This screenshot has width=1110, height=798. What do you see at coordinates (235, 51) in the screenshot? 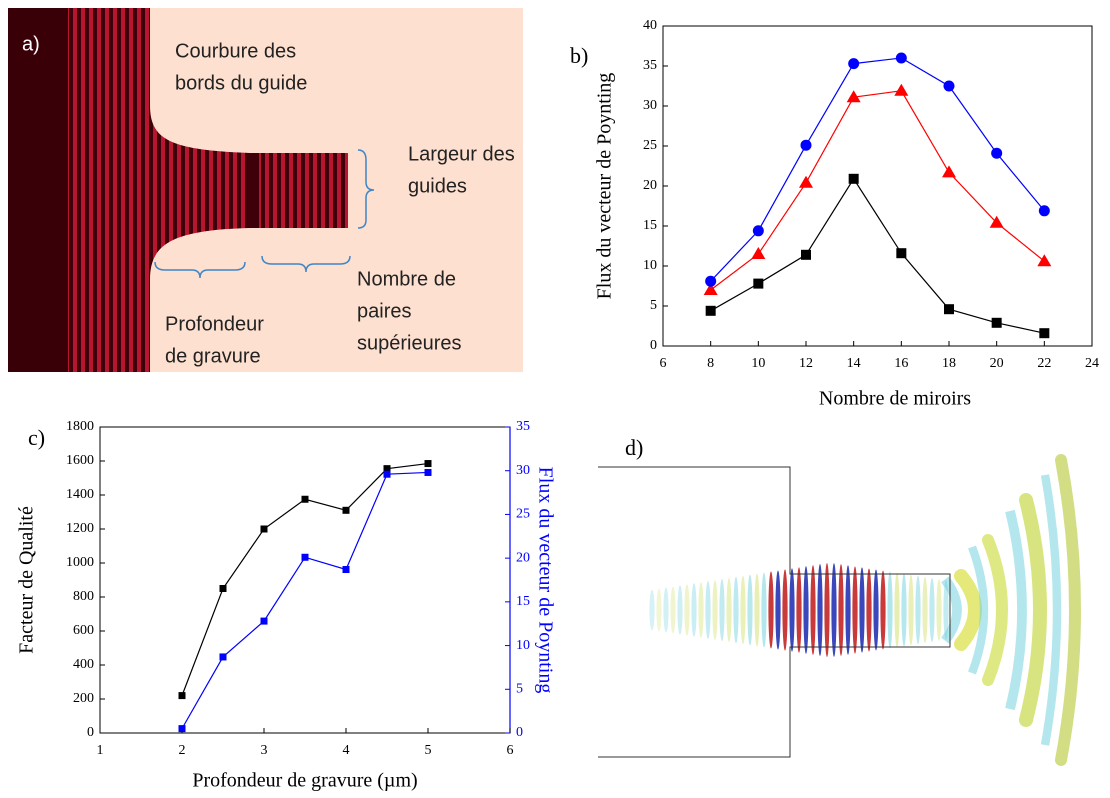
I see `annotation: Courbure des` at bounding box center [235, 51].